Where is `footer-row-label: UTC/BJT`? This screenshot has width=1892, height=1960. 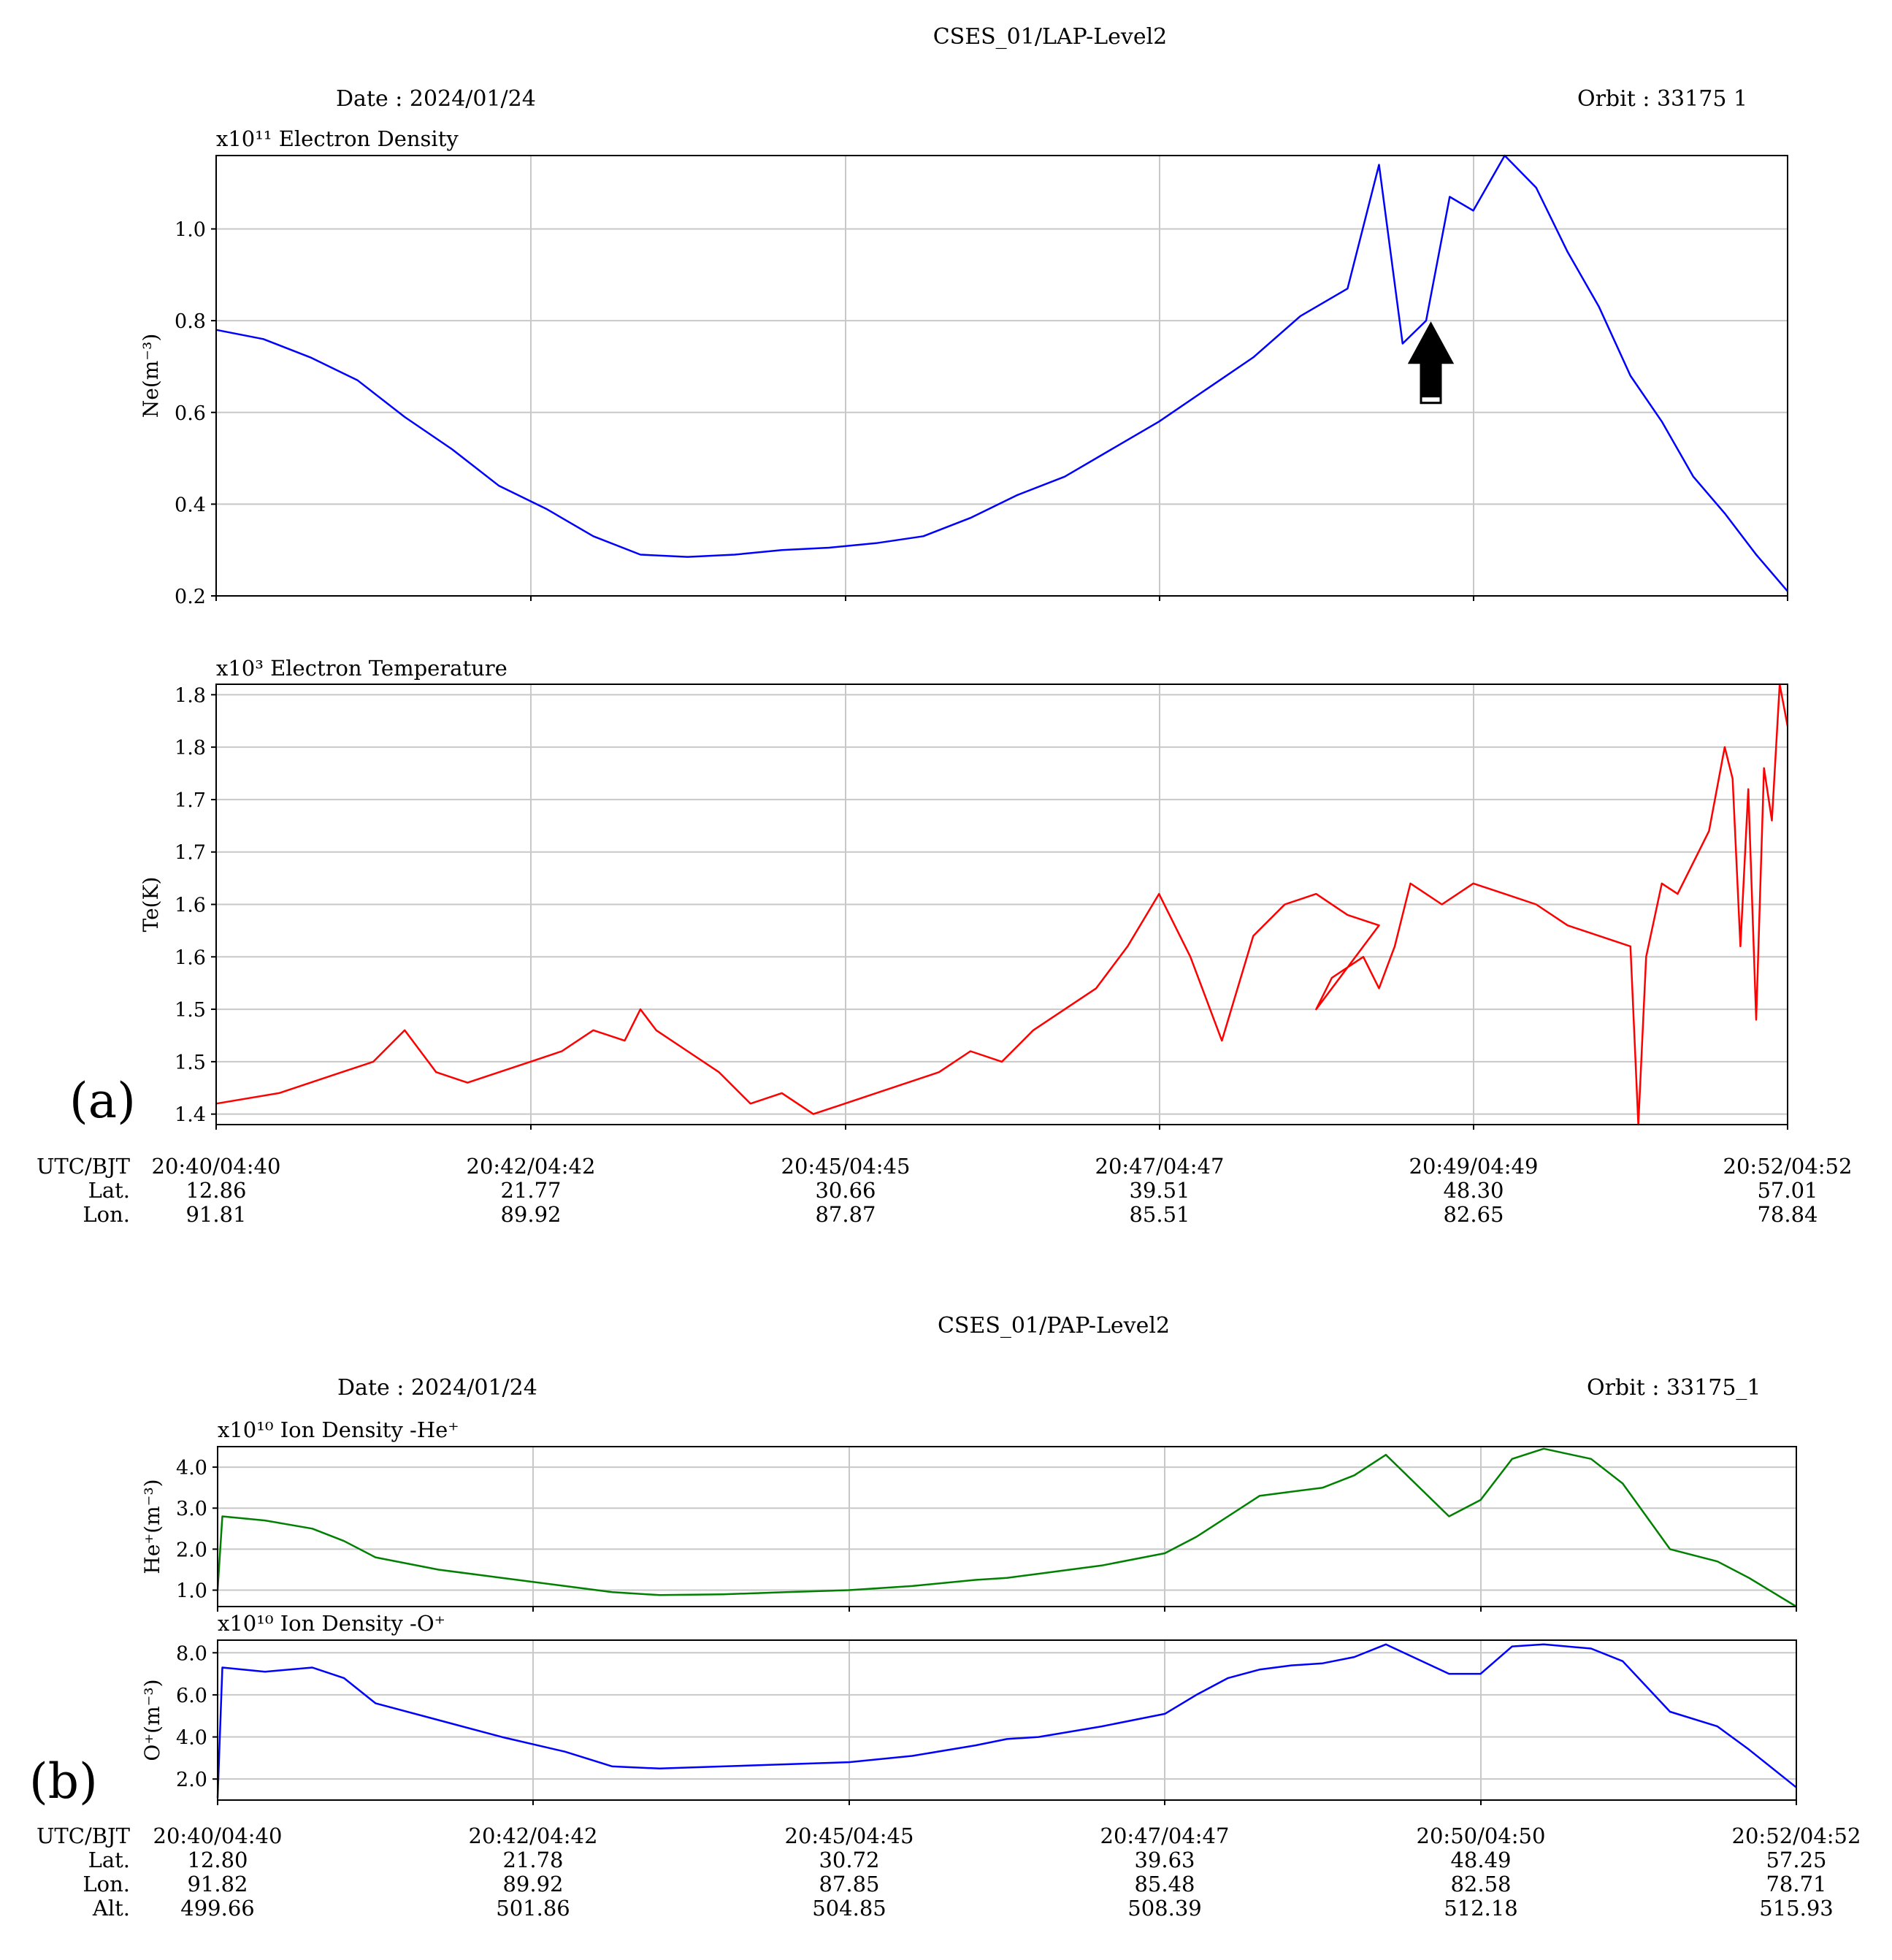
footer-row-label: UTC/BJT is located at coordinates (84, 1166).